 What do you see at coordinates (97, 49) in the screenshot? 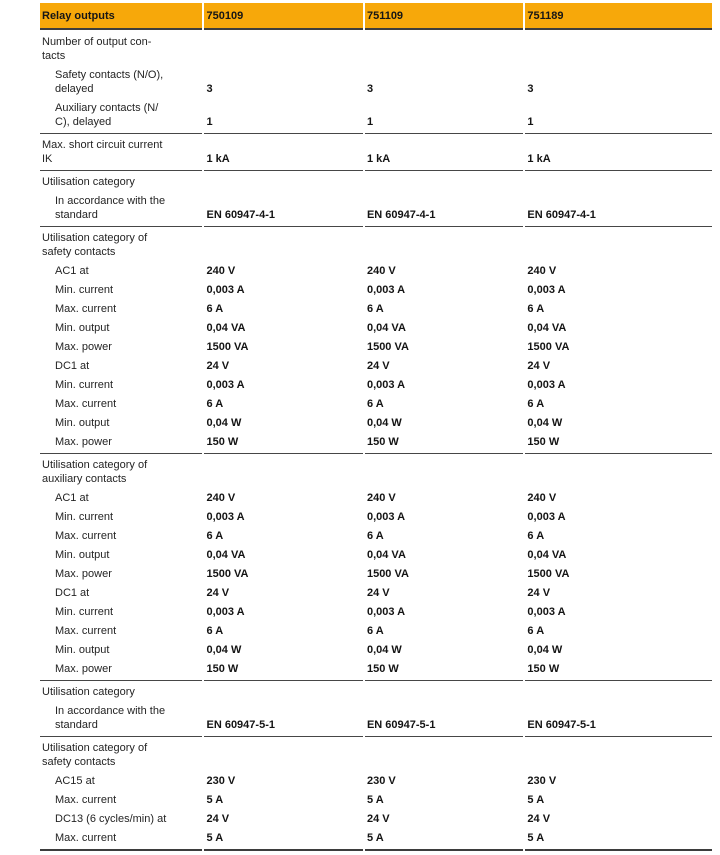
I see `row-label: Number of output con- tacts` at bounding box center [97, 49].